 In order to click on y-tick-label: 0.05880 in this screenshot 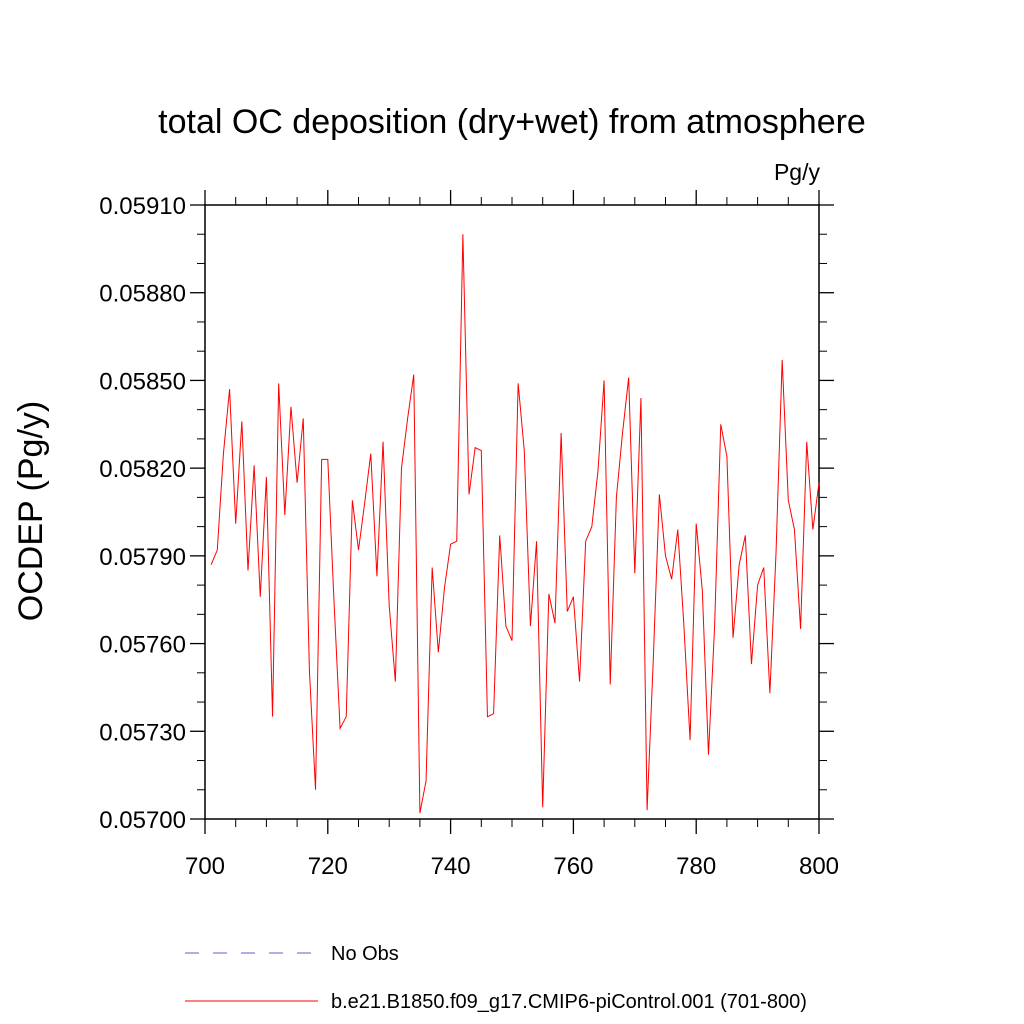, I will do `click(142, 294)`.